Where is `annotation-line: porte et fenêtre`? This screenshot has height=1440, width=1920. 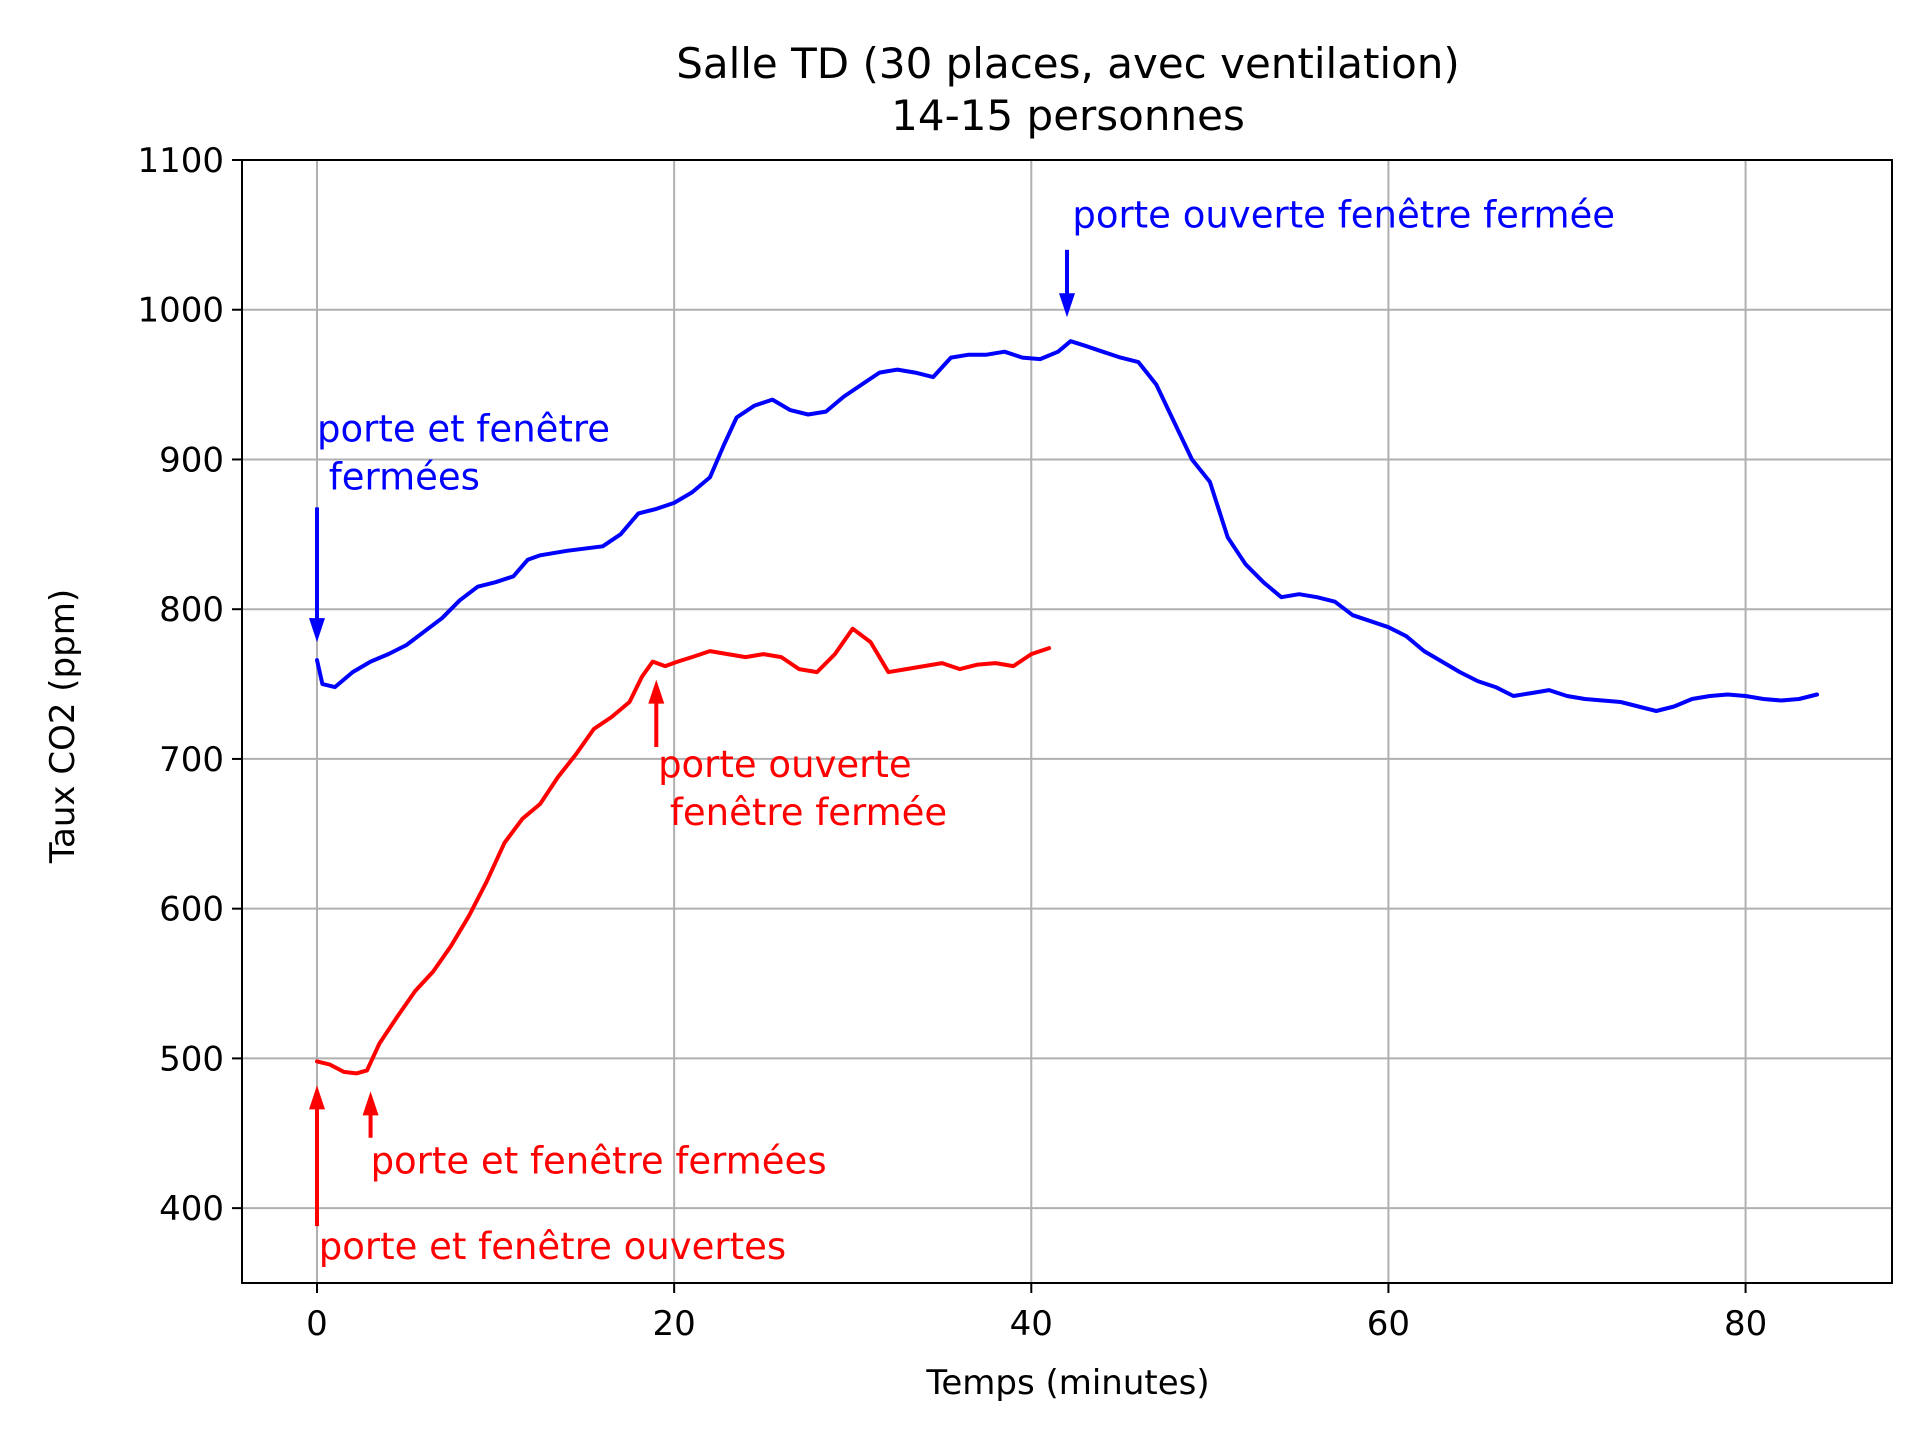 annotation-line: porte et fenêtre is located at coordinates (463, 428).